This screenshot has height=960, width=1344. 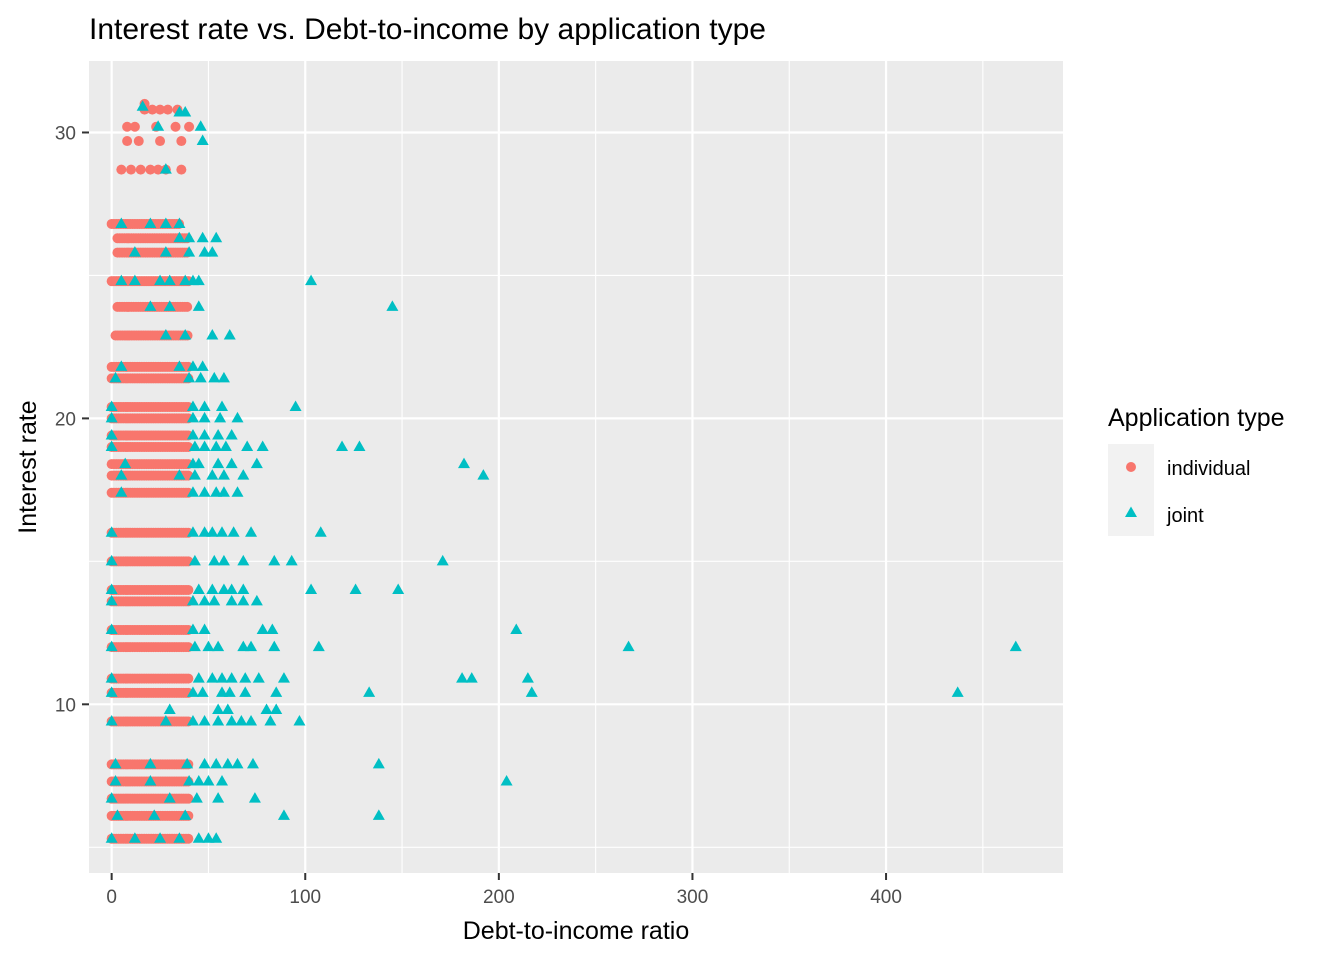 I want to click on x-tick-label: 400, so click(x=886, y=897).